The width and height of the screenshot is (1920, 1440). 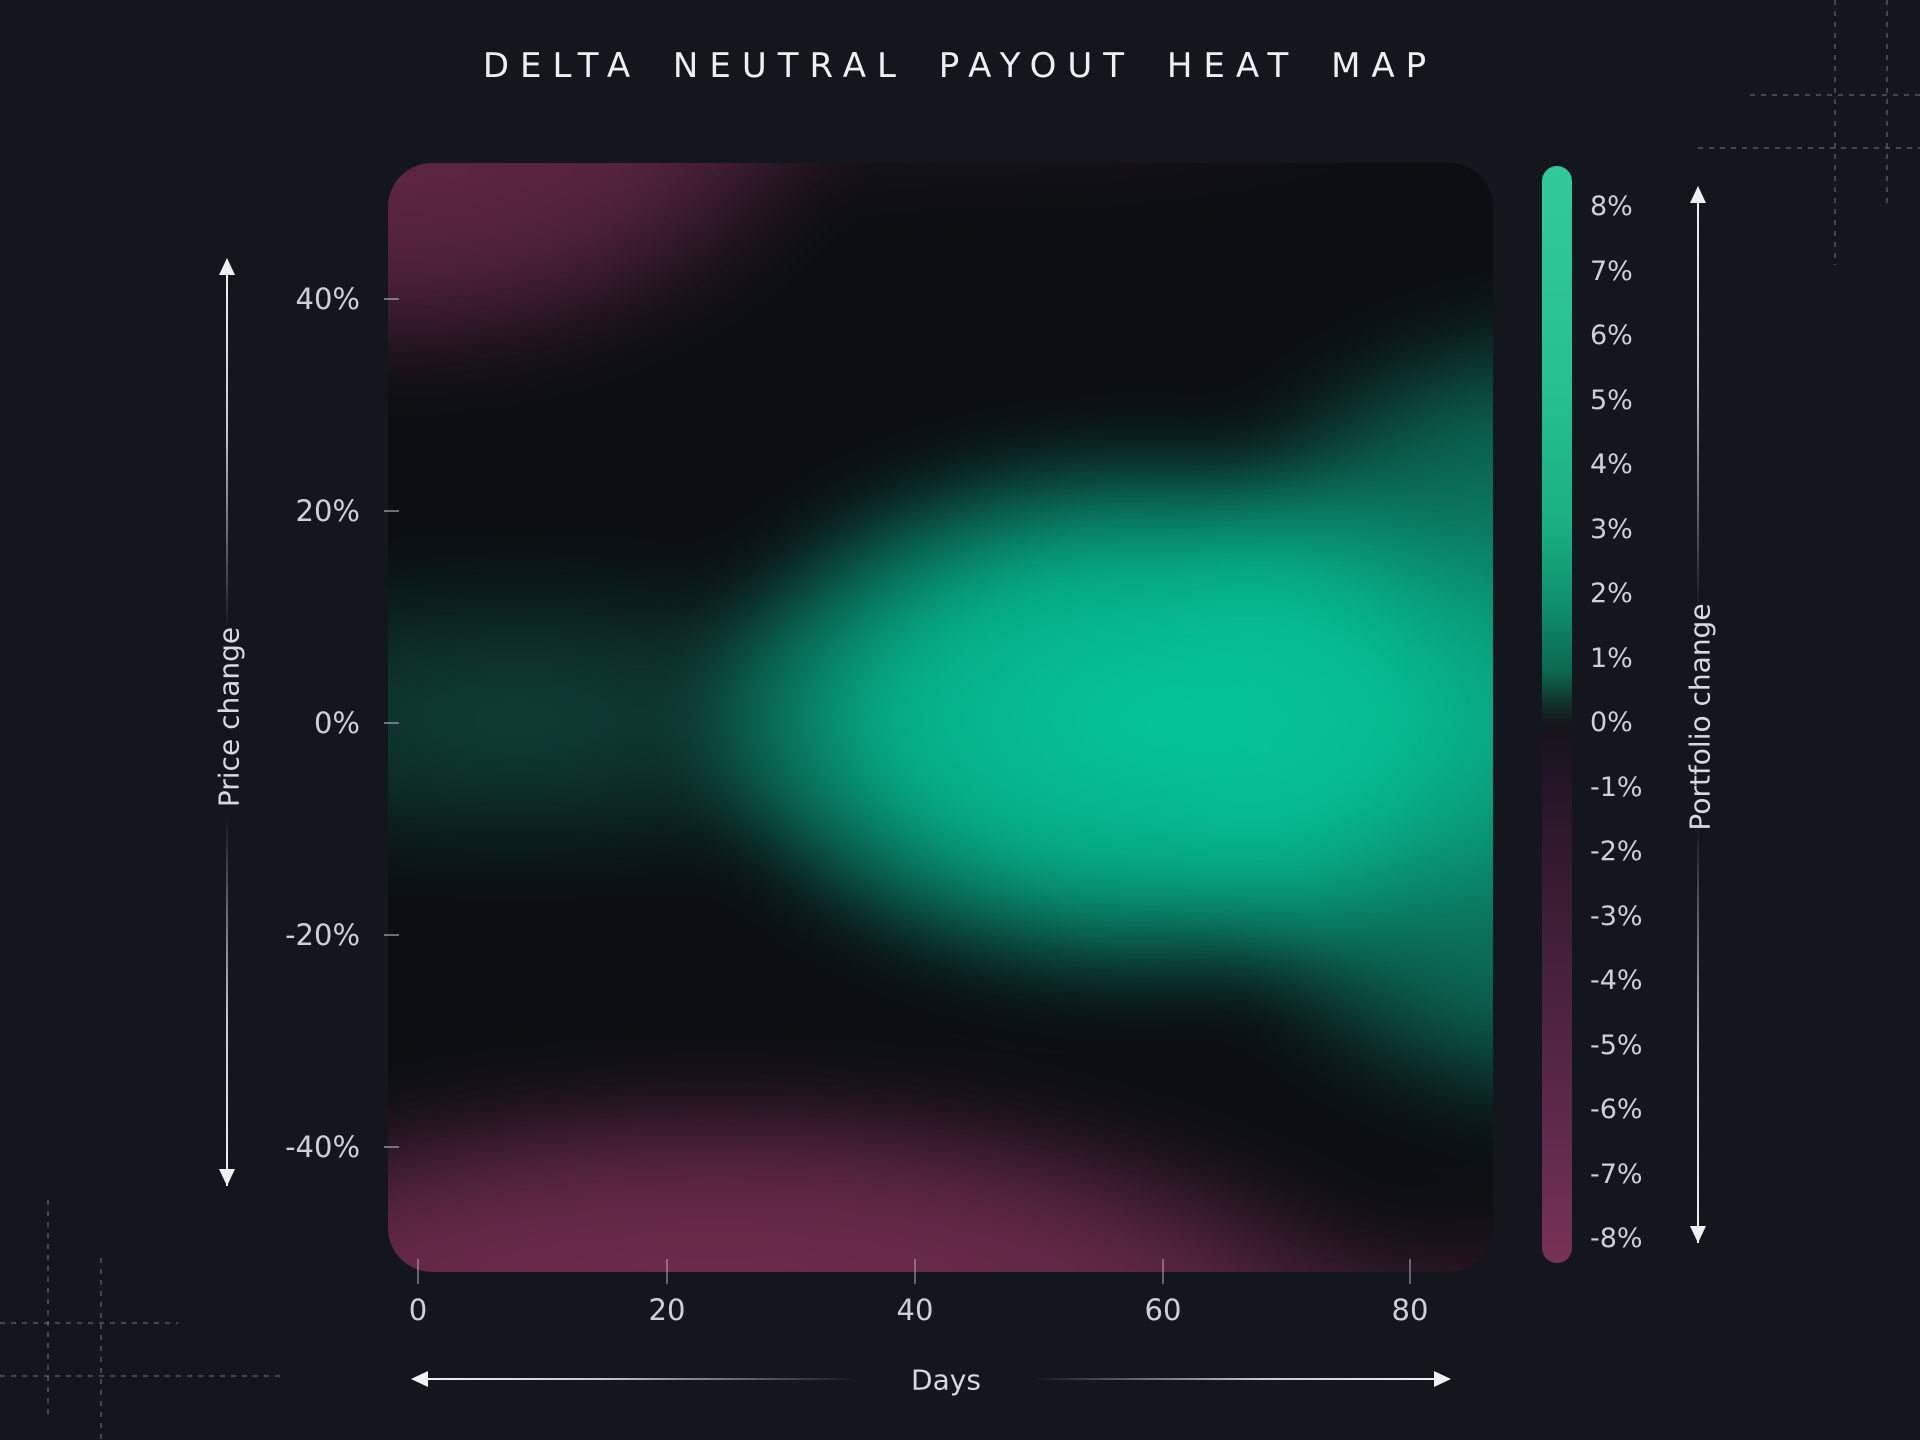 I want to click on colorbar-tick-label: 1%, so click(x=1611, y=658).